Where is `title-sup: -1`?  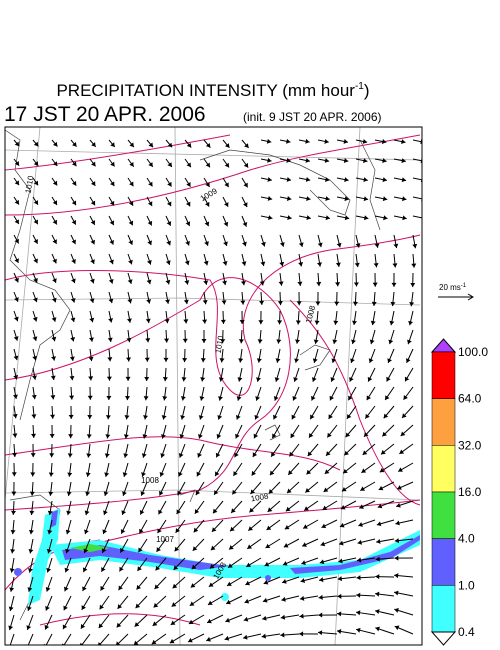 title-sup: -1 is located at coordinates (359, 86).